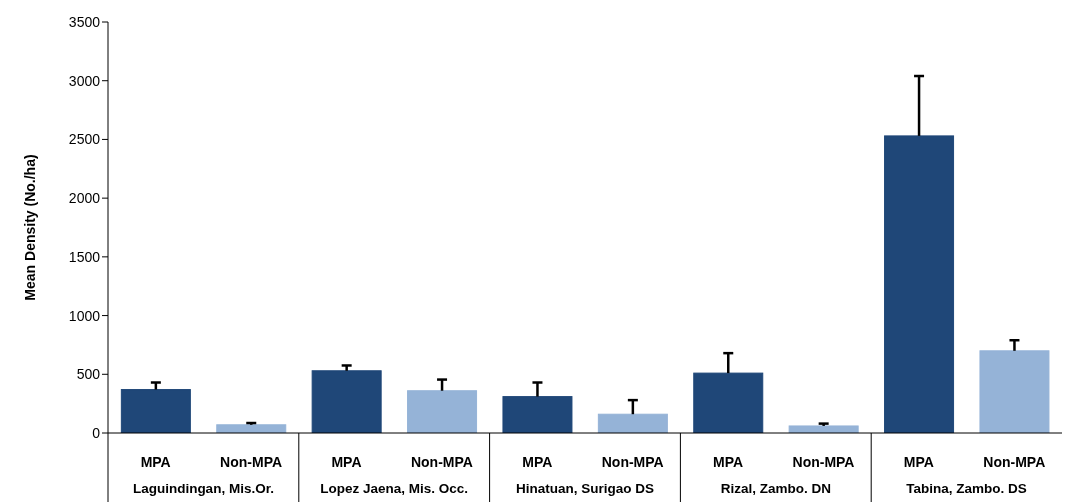 This screenshot has height=502, width=1065. What do you see at coordinates (88, 374) in the screenshot?
I see `y-tick-label: 500` at bounding box center [88, 374].